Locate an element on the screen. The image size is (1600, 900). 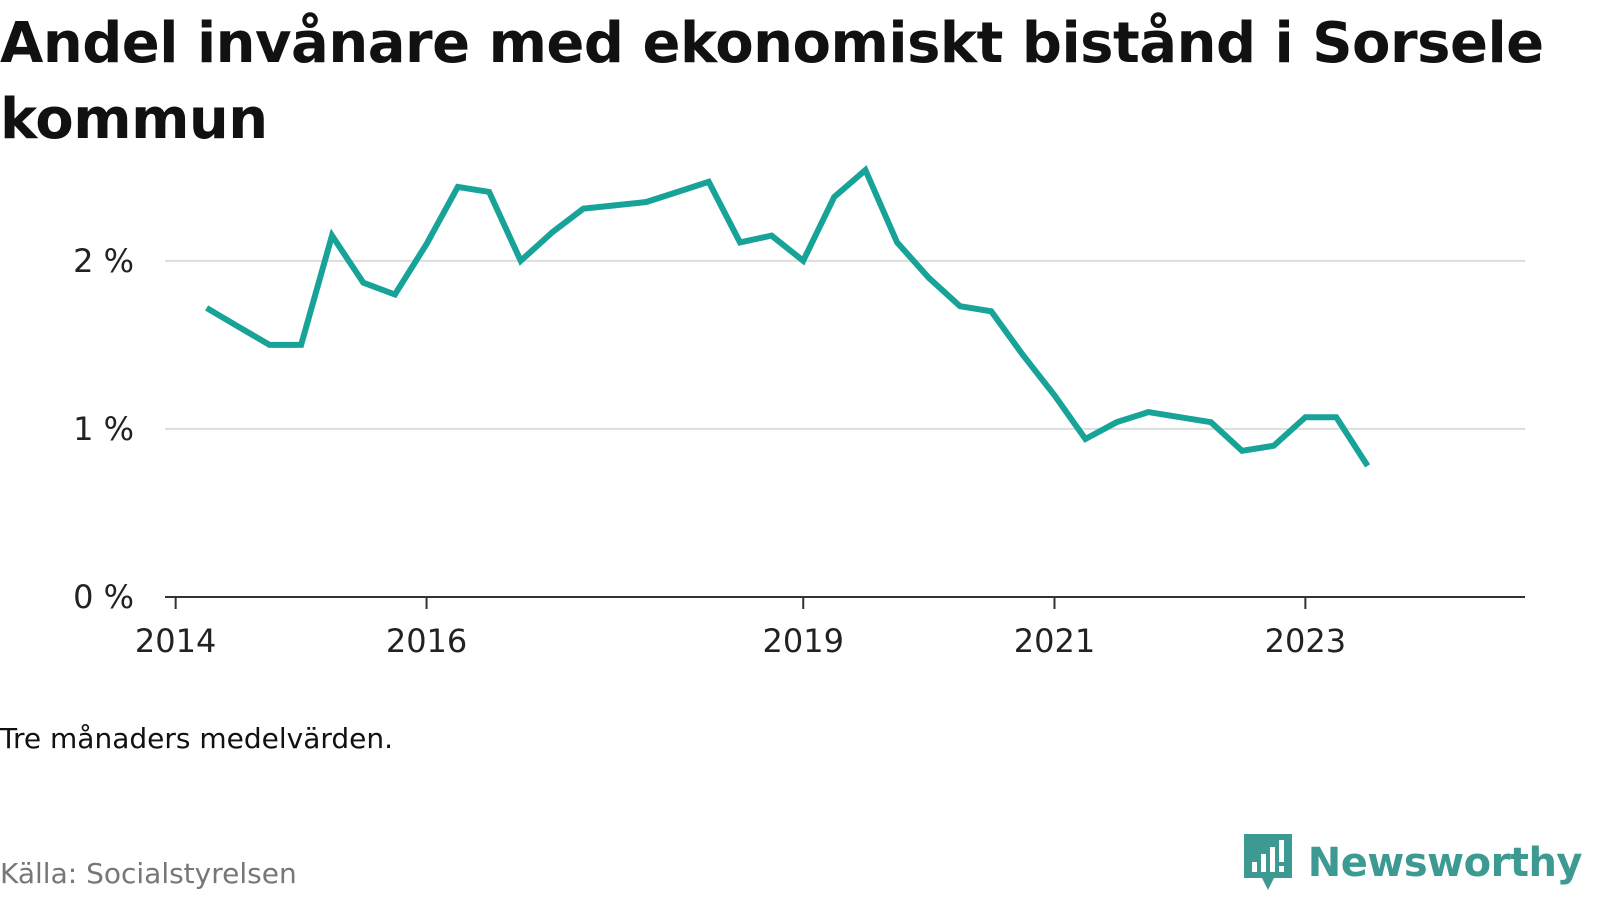
x-axis is located at coordinates (845, 602).